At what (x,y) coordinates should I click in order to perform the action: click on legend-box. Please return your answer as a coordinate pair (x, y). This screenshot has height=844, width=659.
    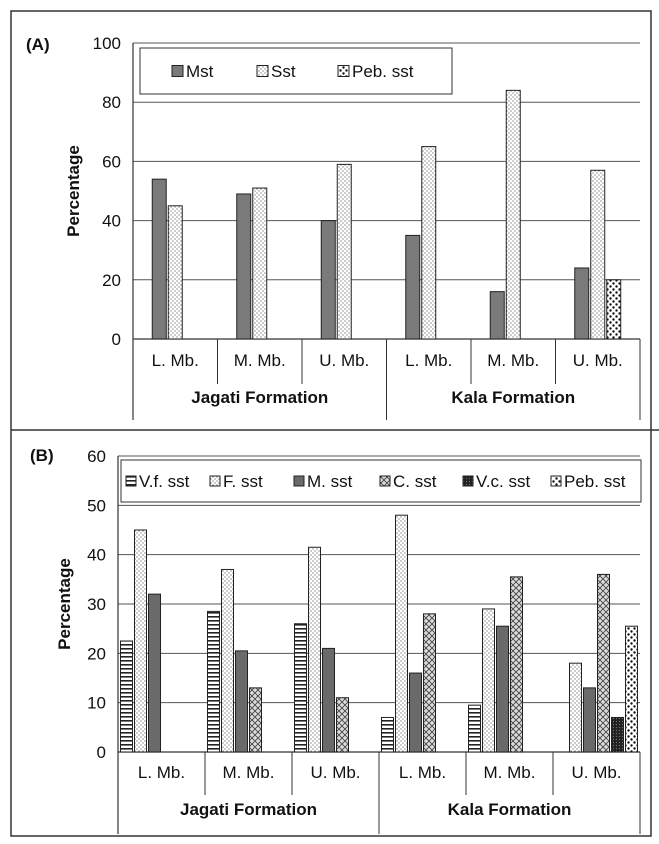
    Looking at the image, I should click on (296, 71).